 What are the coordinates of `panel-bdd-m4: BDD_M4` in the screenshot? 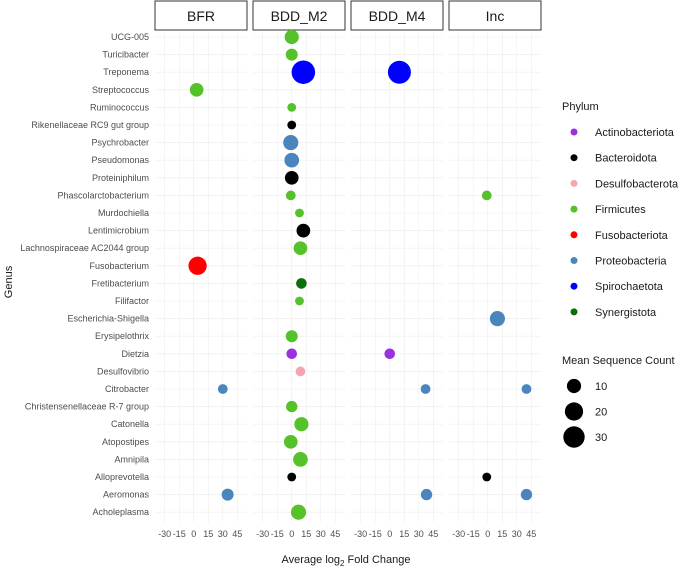 It's located at (397, 261).